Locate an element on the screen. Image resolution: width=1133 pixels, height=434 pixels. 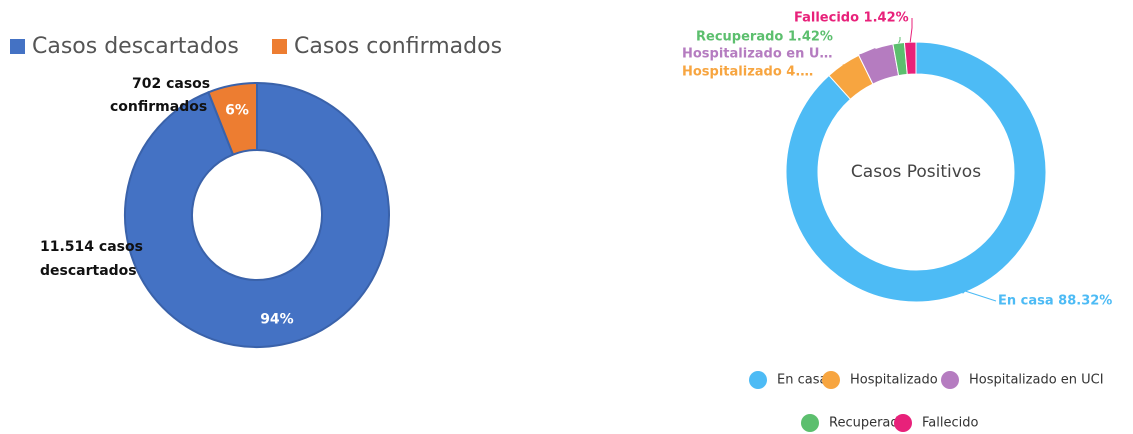
slice-label: En casa 88.32% is located at coordinates (1055, 301).